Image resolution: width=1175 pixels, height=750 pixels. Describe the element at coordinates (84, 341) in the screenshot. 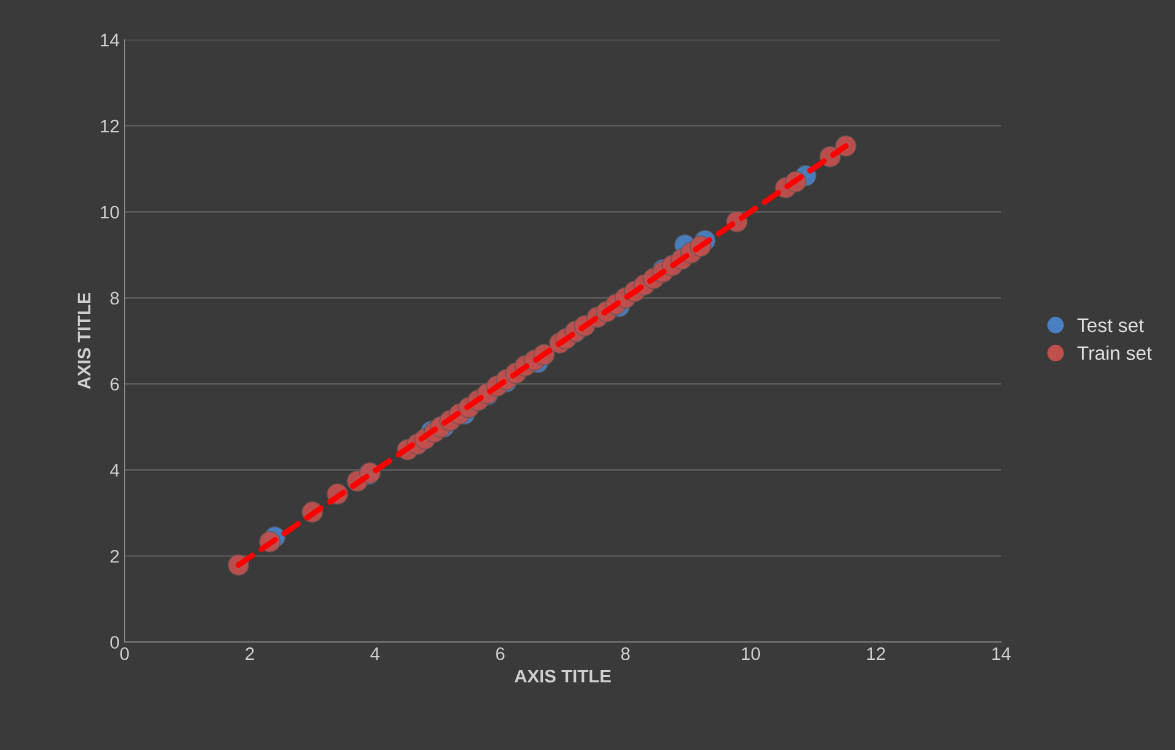

I see `y-axis-title: AXIS TITLE` at that location.